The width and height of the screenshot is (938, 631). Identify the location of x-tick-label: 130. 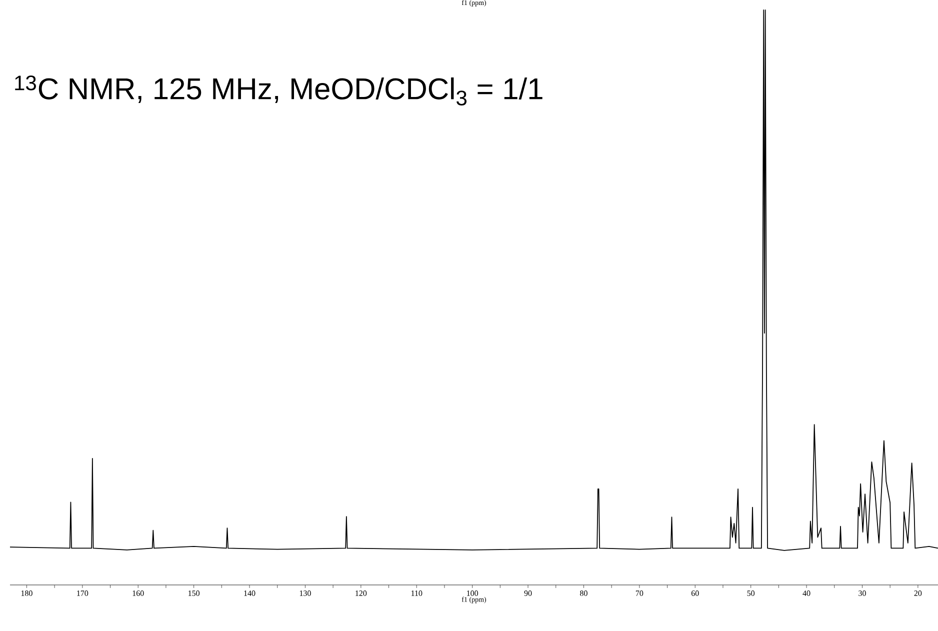
(305, 593).